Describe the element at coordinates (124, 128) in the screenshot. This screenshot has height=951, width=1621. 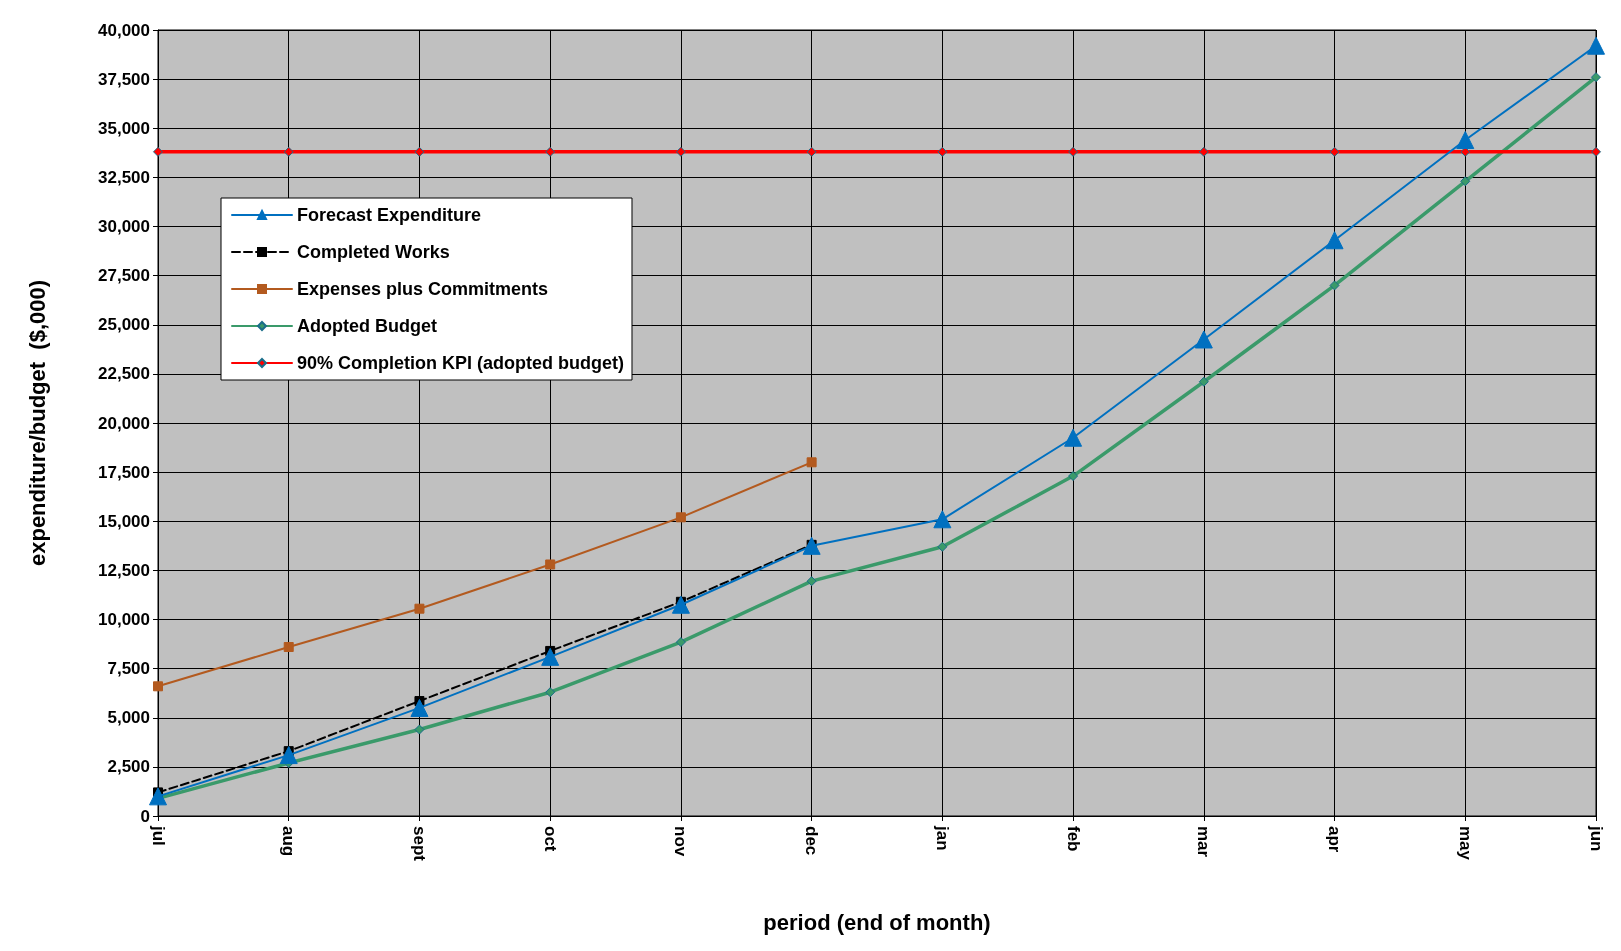
I see `y-tick-label: 35,000` at that location.